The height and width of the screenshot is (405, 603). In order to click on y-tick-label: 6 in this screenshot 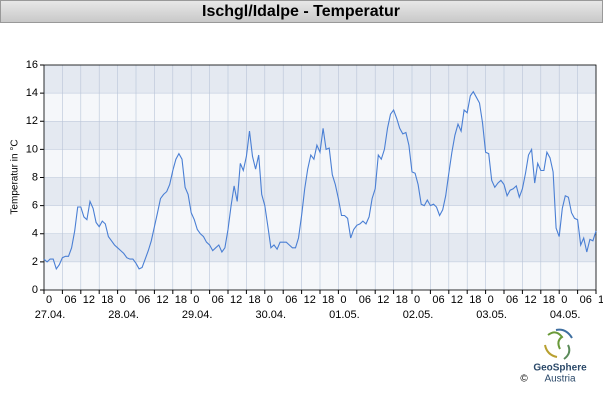, I will do `click(35, 206)`.